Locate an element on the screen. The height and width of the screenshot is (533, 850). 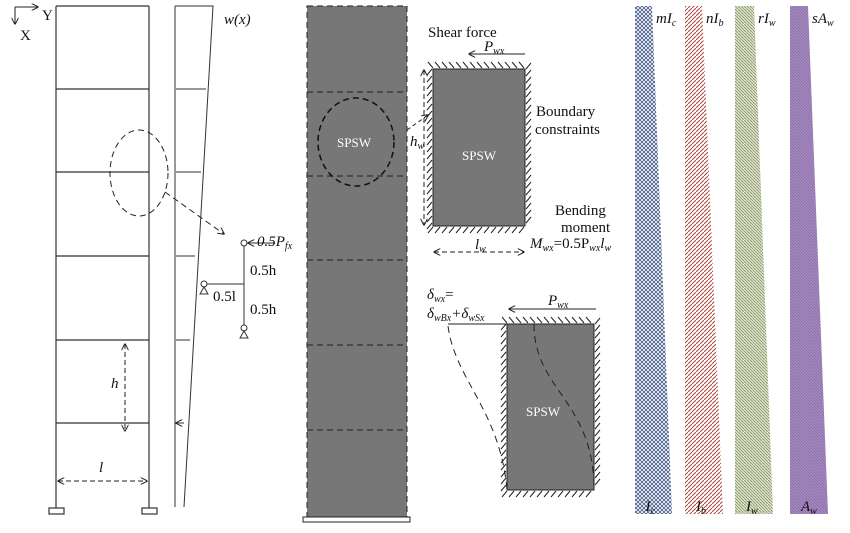
bottom-panel-label: SPSW is located at coordinates (543, 411).